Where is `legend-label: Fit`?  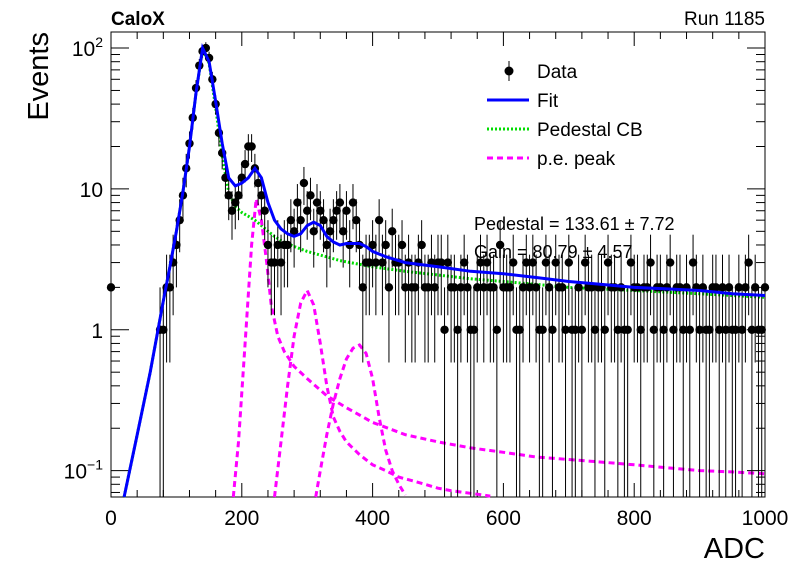
legend-label: Fit is located at coordinates (548, 101).